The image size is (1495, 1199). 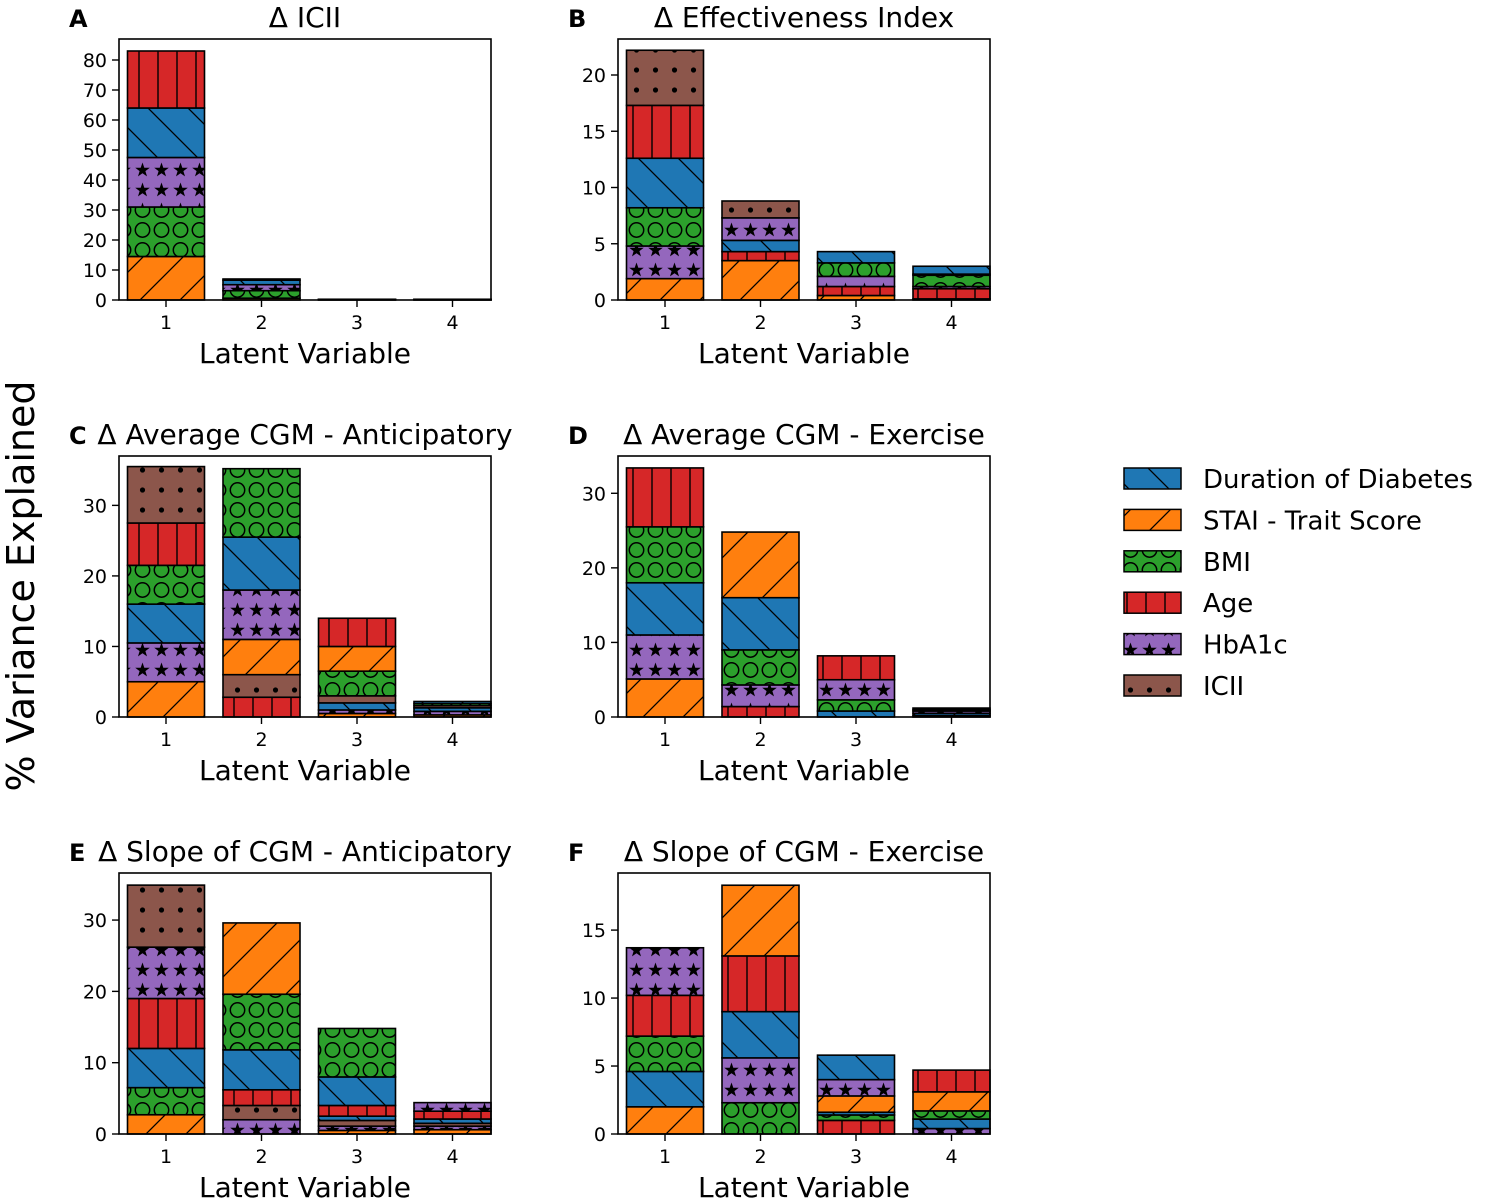 What do you see at coordinates (1205, 646) in the screenshot?
I see `legend-item-hba1c: HbA1c` at bounding box center [1205, 646].